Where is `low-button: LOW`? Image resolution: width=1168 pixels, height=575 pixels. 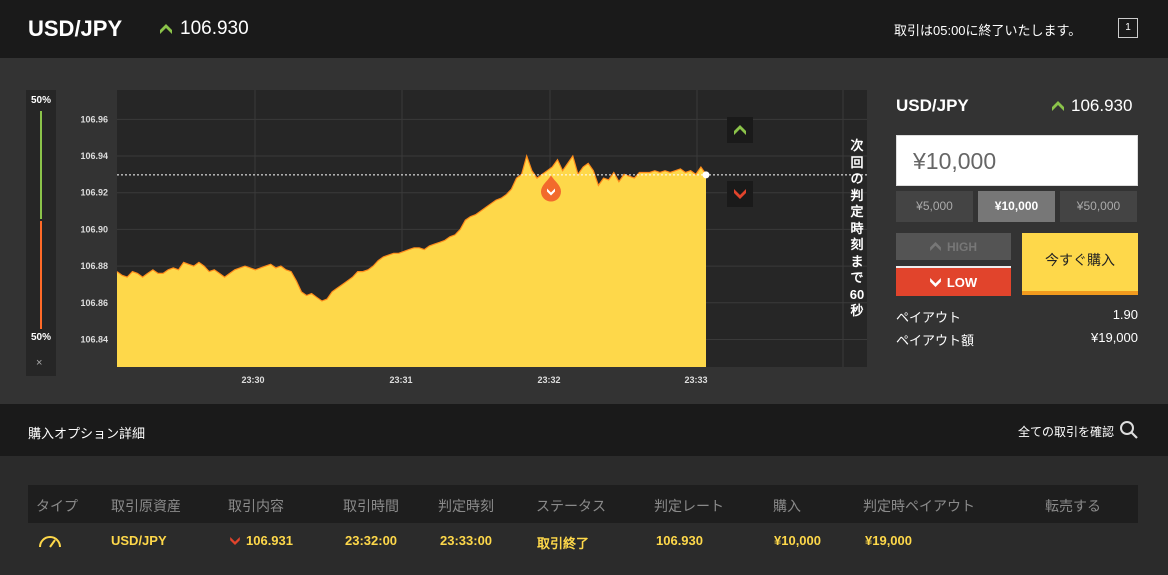
low-button: LOW is located at coordinates (953, 281).